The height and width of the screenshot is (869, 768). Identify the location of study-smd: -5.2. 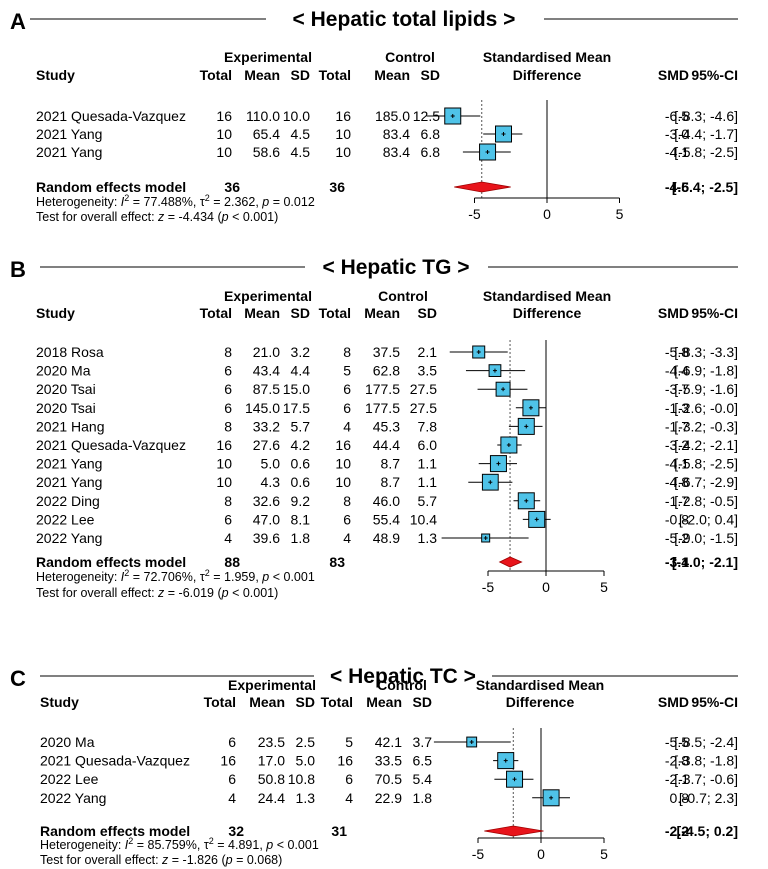
(677, 538).